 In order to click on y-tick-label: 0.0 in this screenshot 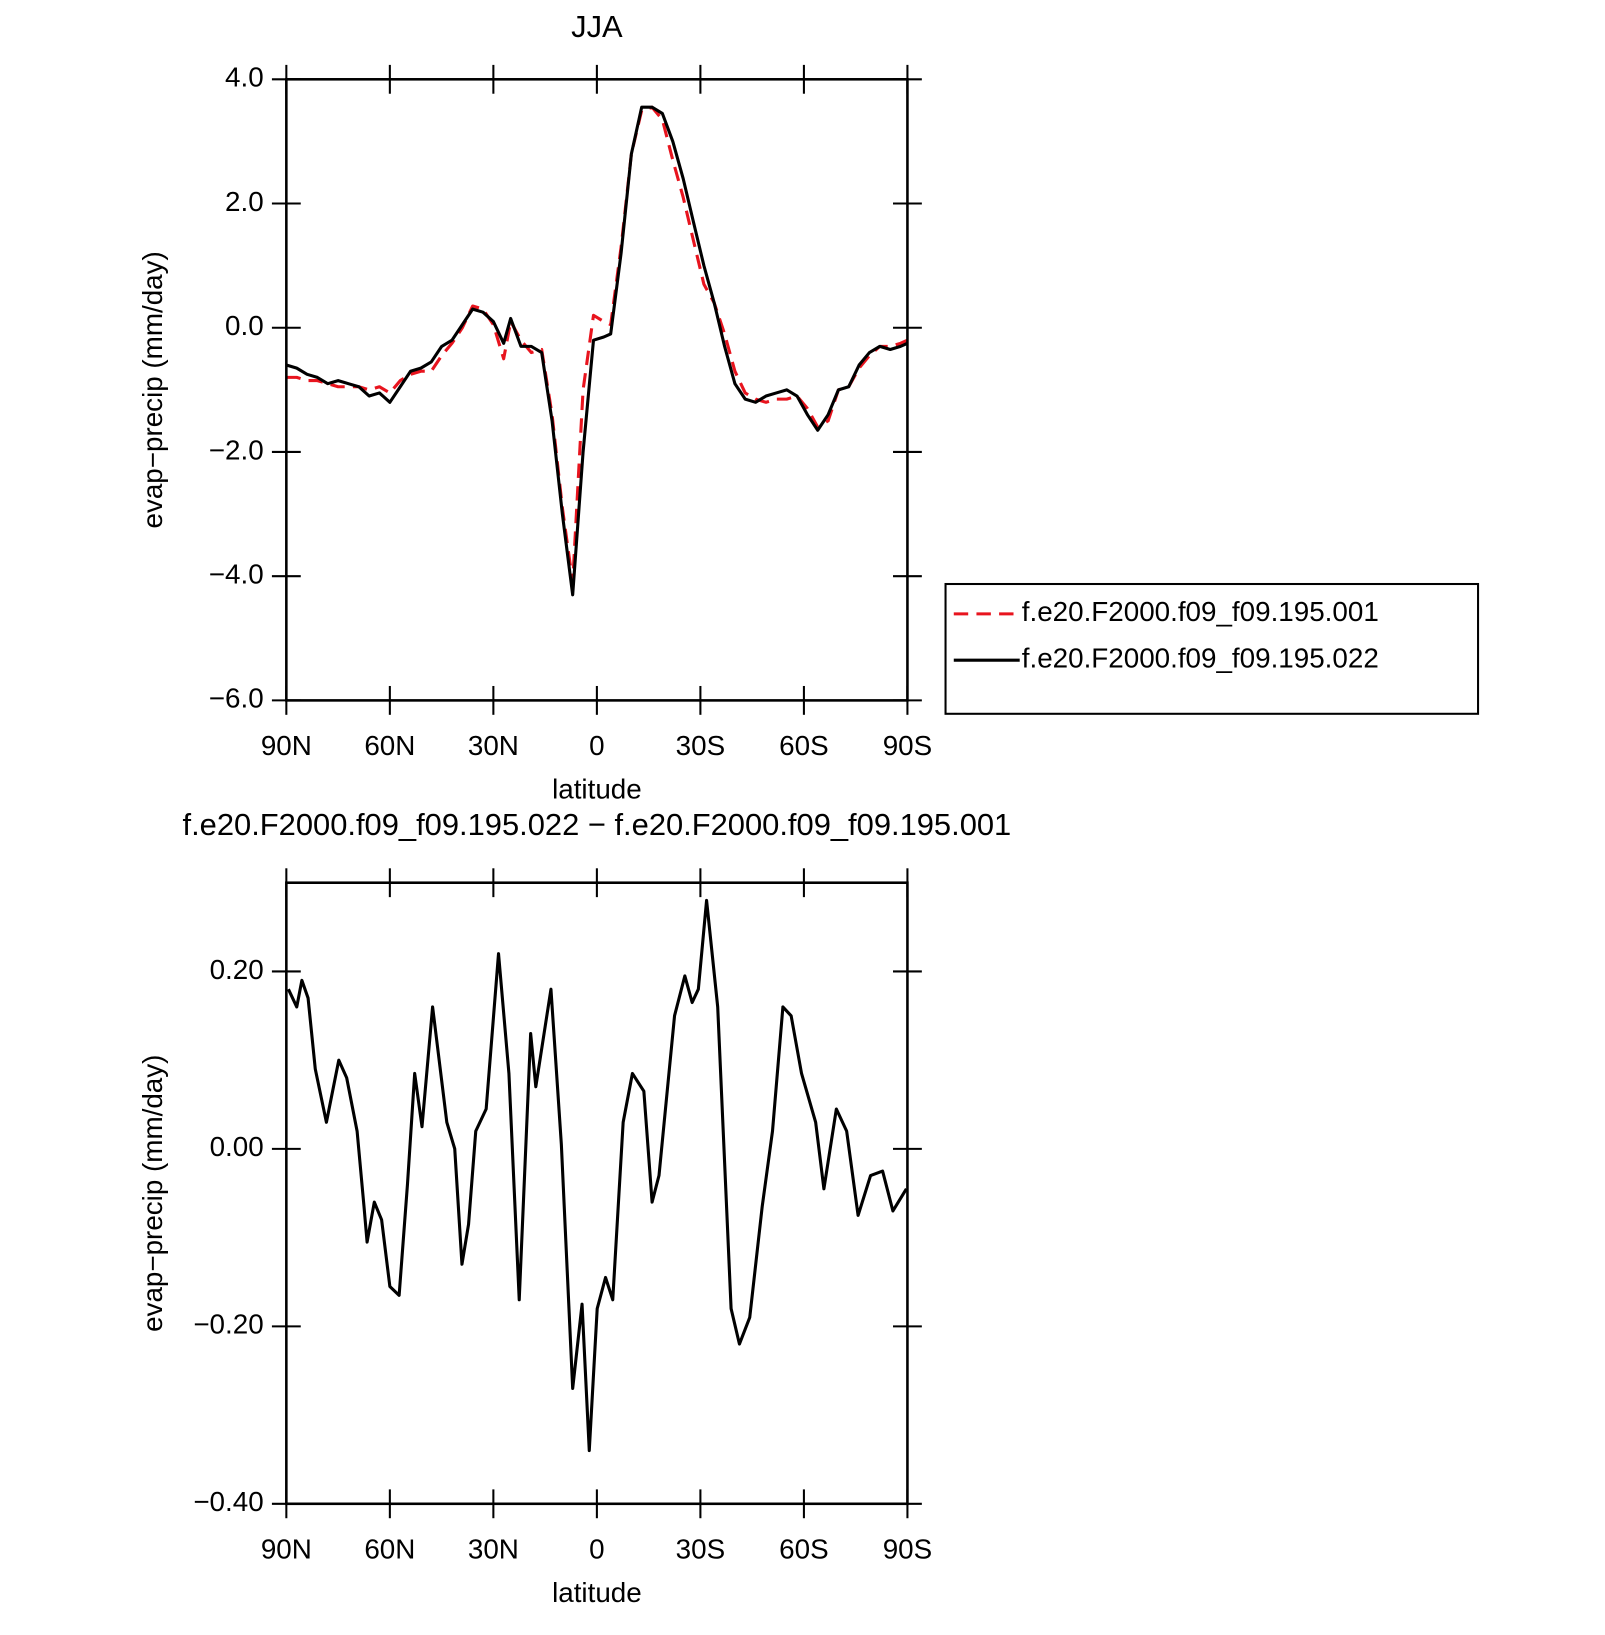, I will do `click(244, 325)`.